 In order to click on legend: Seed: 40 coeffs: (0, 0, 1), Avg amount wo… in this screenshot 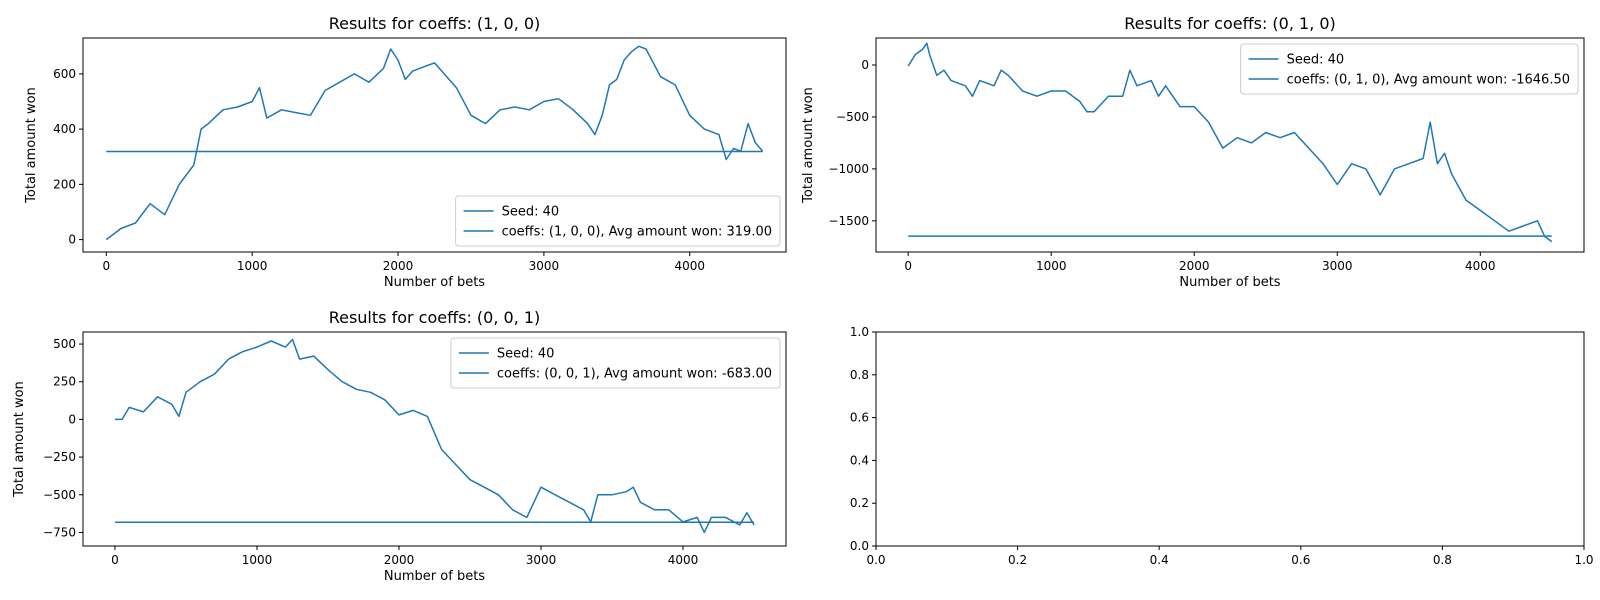, I will do `click(615, 363)`.